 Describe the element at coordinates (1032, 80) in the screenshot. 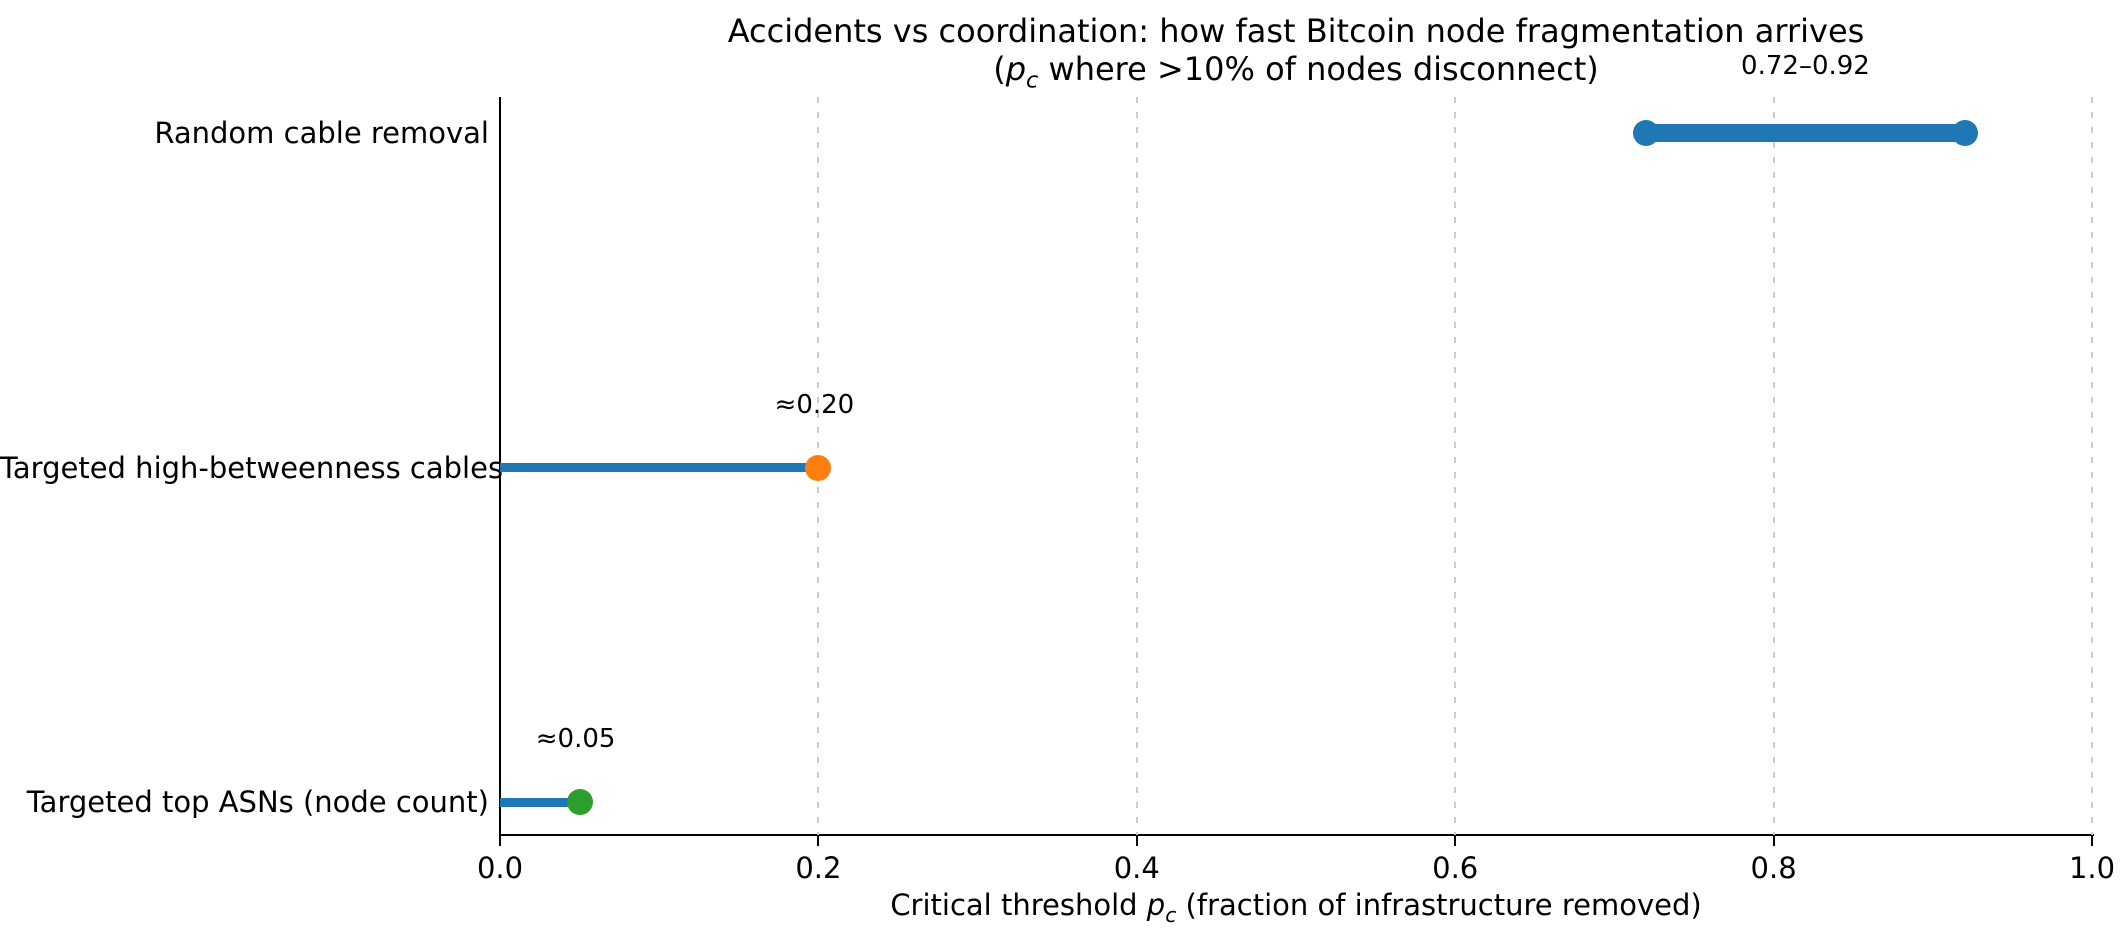

I see `title-sub-c: c` at that location.